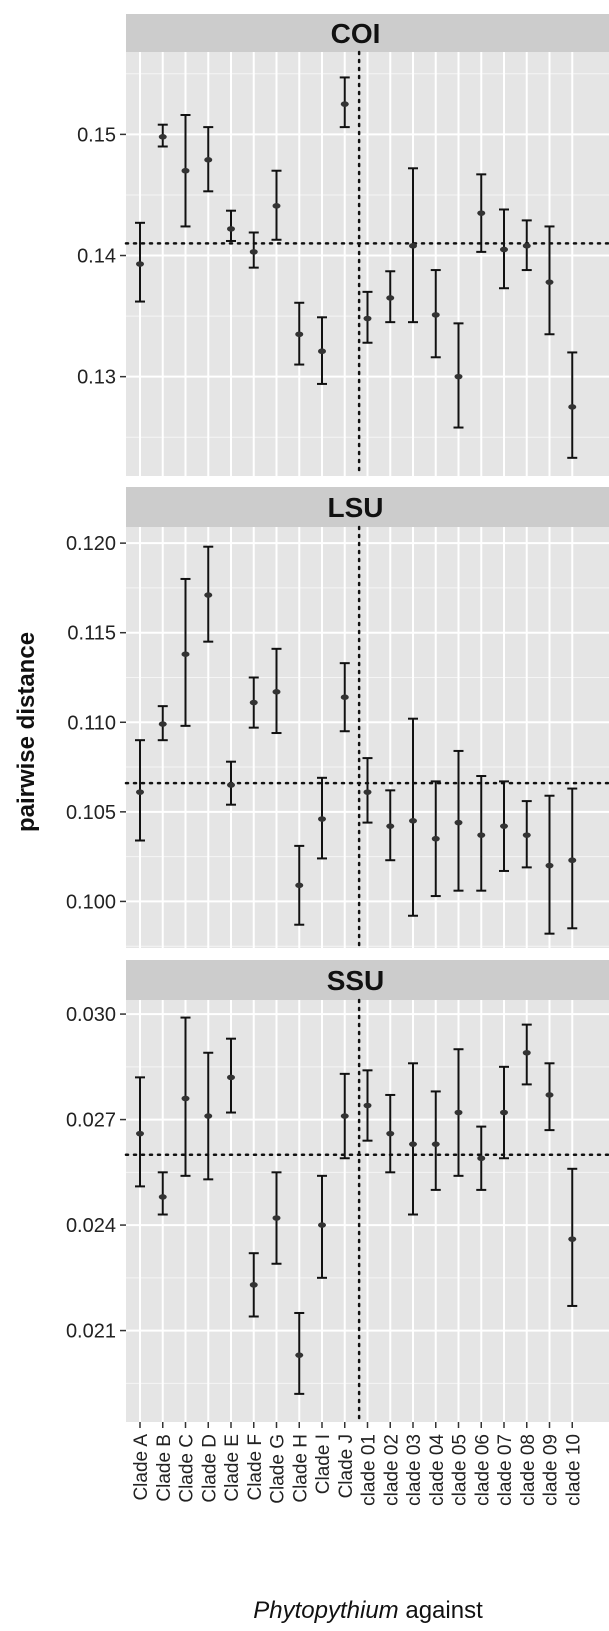 Image resolution: width=609 pixels, height=1631 pixels. Describe the element at coordinates (255, 1467) in the screenshot. I see `x-tick-label: Clade F` at that location.